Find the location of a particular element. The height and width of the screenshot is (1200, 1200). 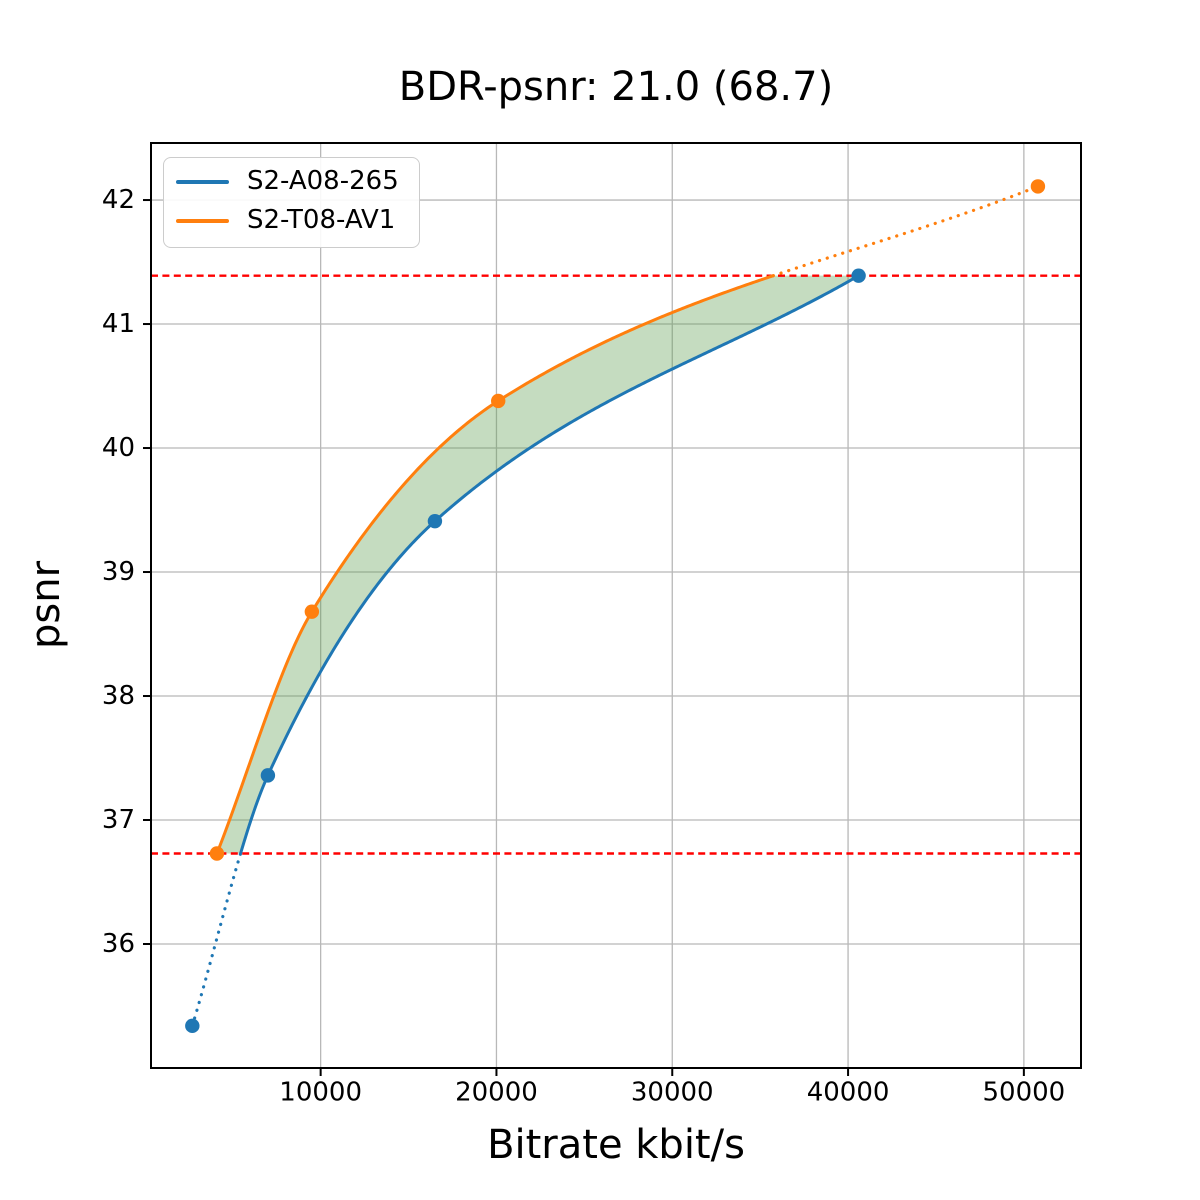

y-tick-label: 38 is located at coordinates (118, 696).